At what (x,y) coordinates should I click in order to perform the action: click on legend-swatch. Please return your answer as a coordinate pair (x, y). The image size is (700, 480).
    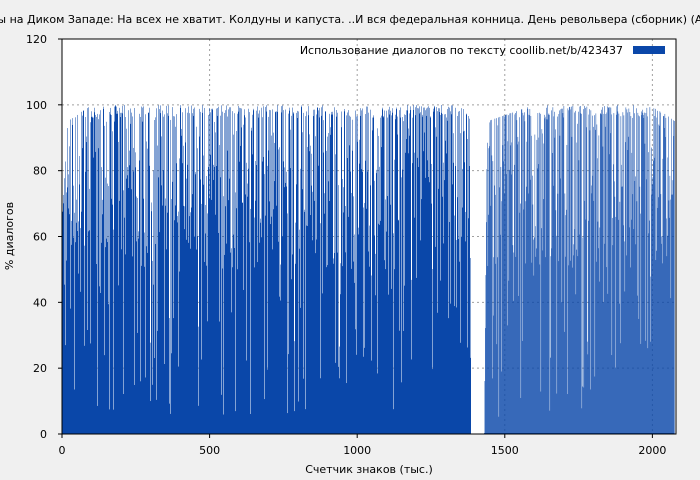
    Looking at the image, I should click on (649, 50).